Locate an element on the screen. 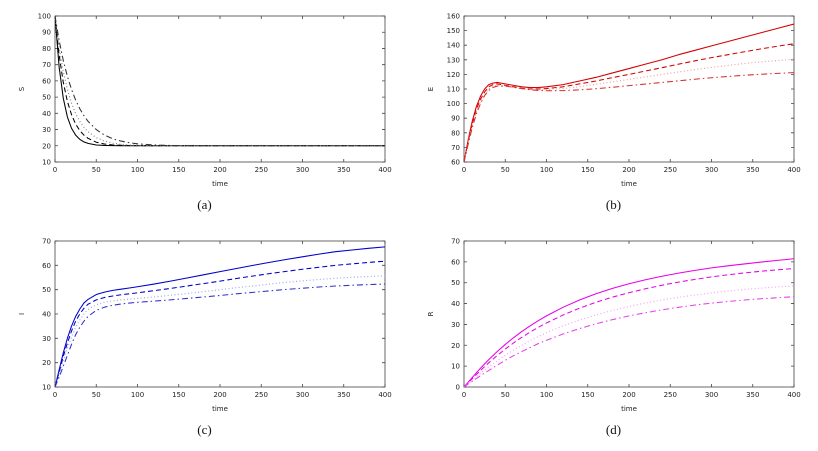 The height and width of the screenshot is (451, 818). panel-d-caption: (d) is located at coordinates (613, 429).